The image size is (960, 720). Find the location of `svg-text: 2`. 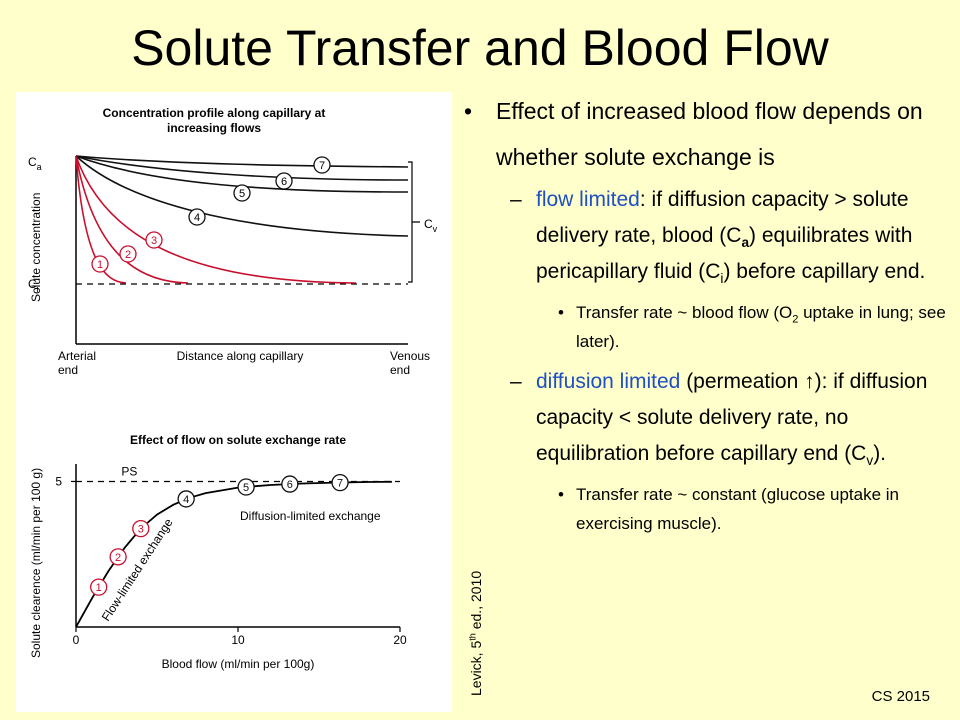

svg-text: 2 is located at coordinates (128, 255).